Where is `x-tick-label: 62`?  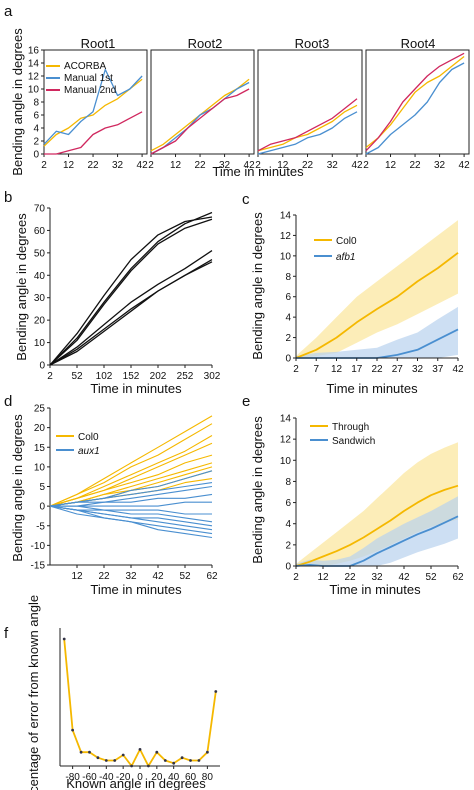 x-tick-label: 62 is located at coordinates (212, 576).